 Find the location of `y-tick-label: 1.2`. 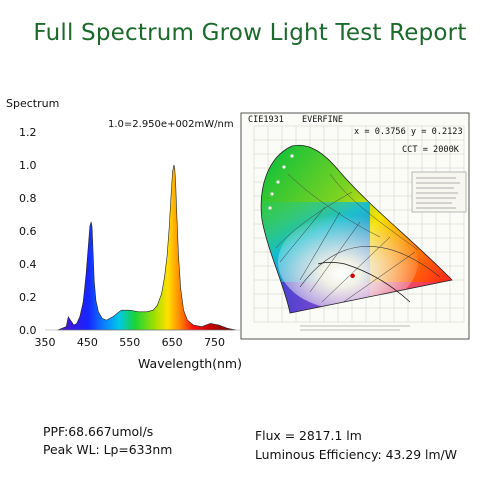

y-tick-label: 1.2 is located at coordinates (28, 132).